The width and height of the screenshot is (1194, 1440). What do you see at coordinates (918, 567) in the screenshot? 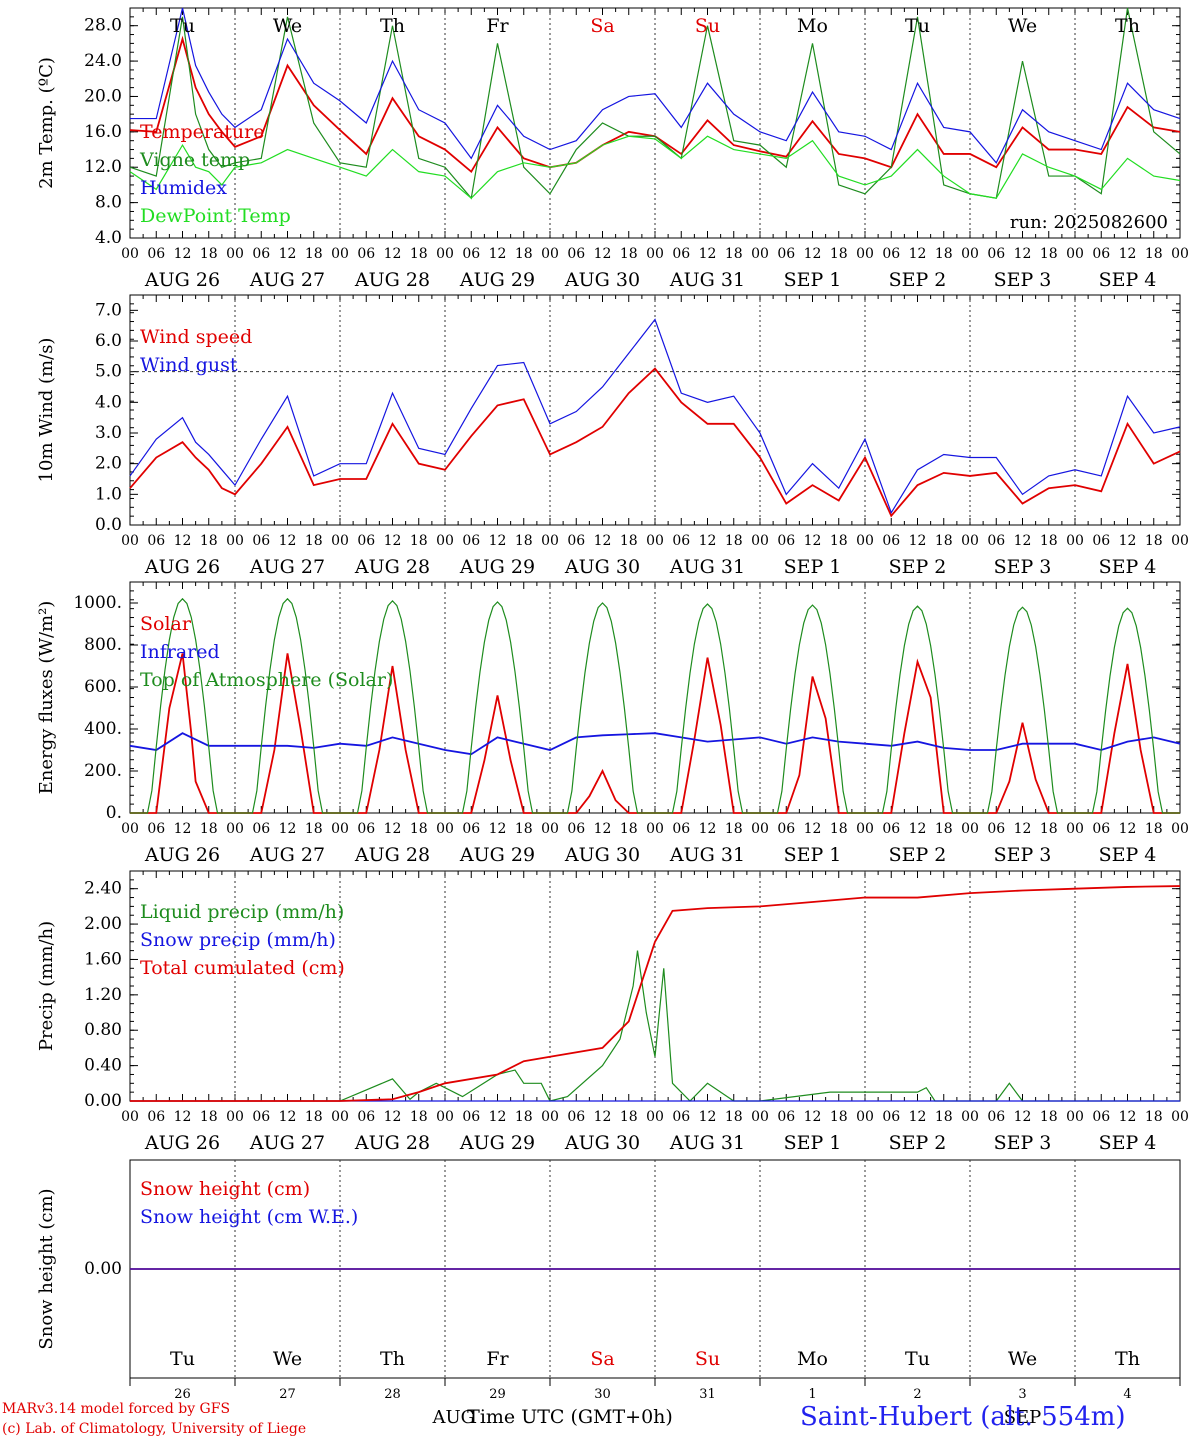
I see `date-label: SEP 2` at bounding box center [918, 567].